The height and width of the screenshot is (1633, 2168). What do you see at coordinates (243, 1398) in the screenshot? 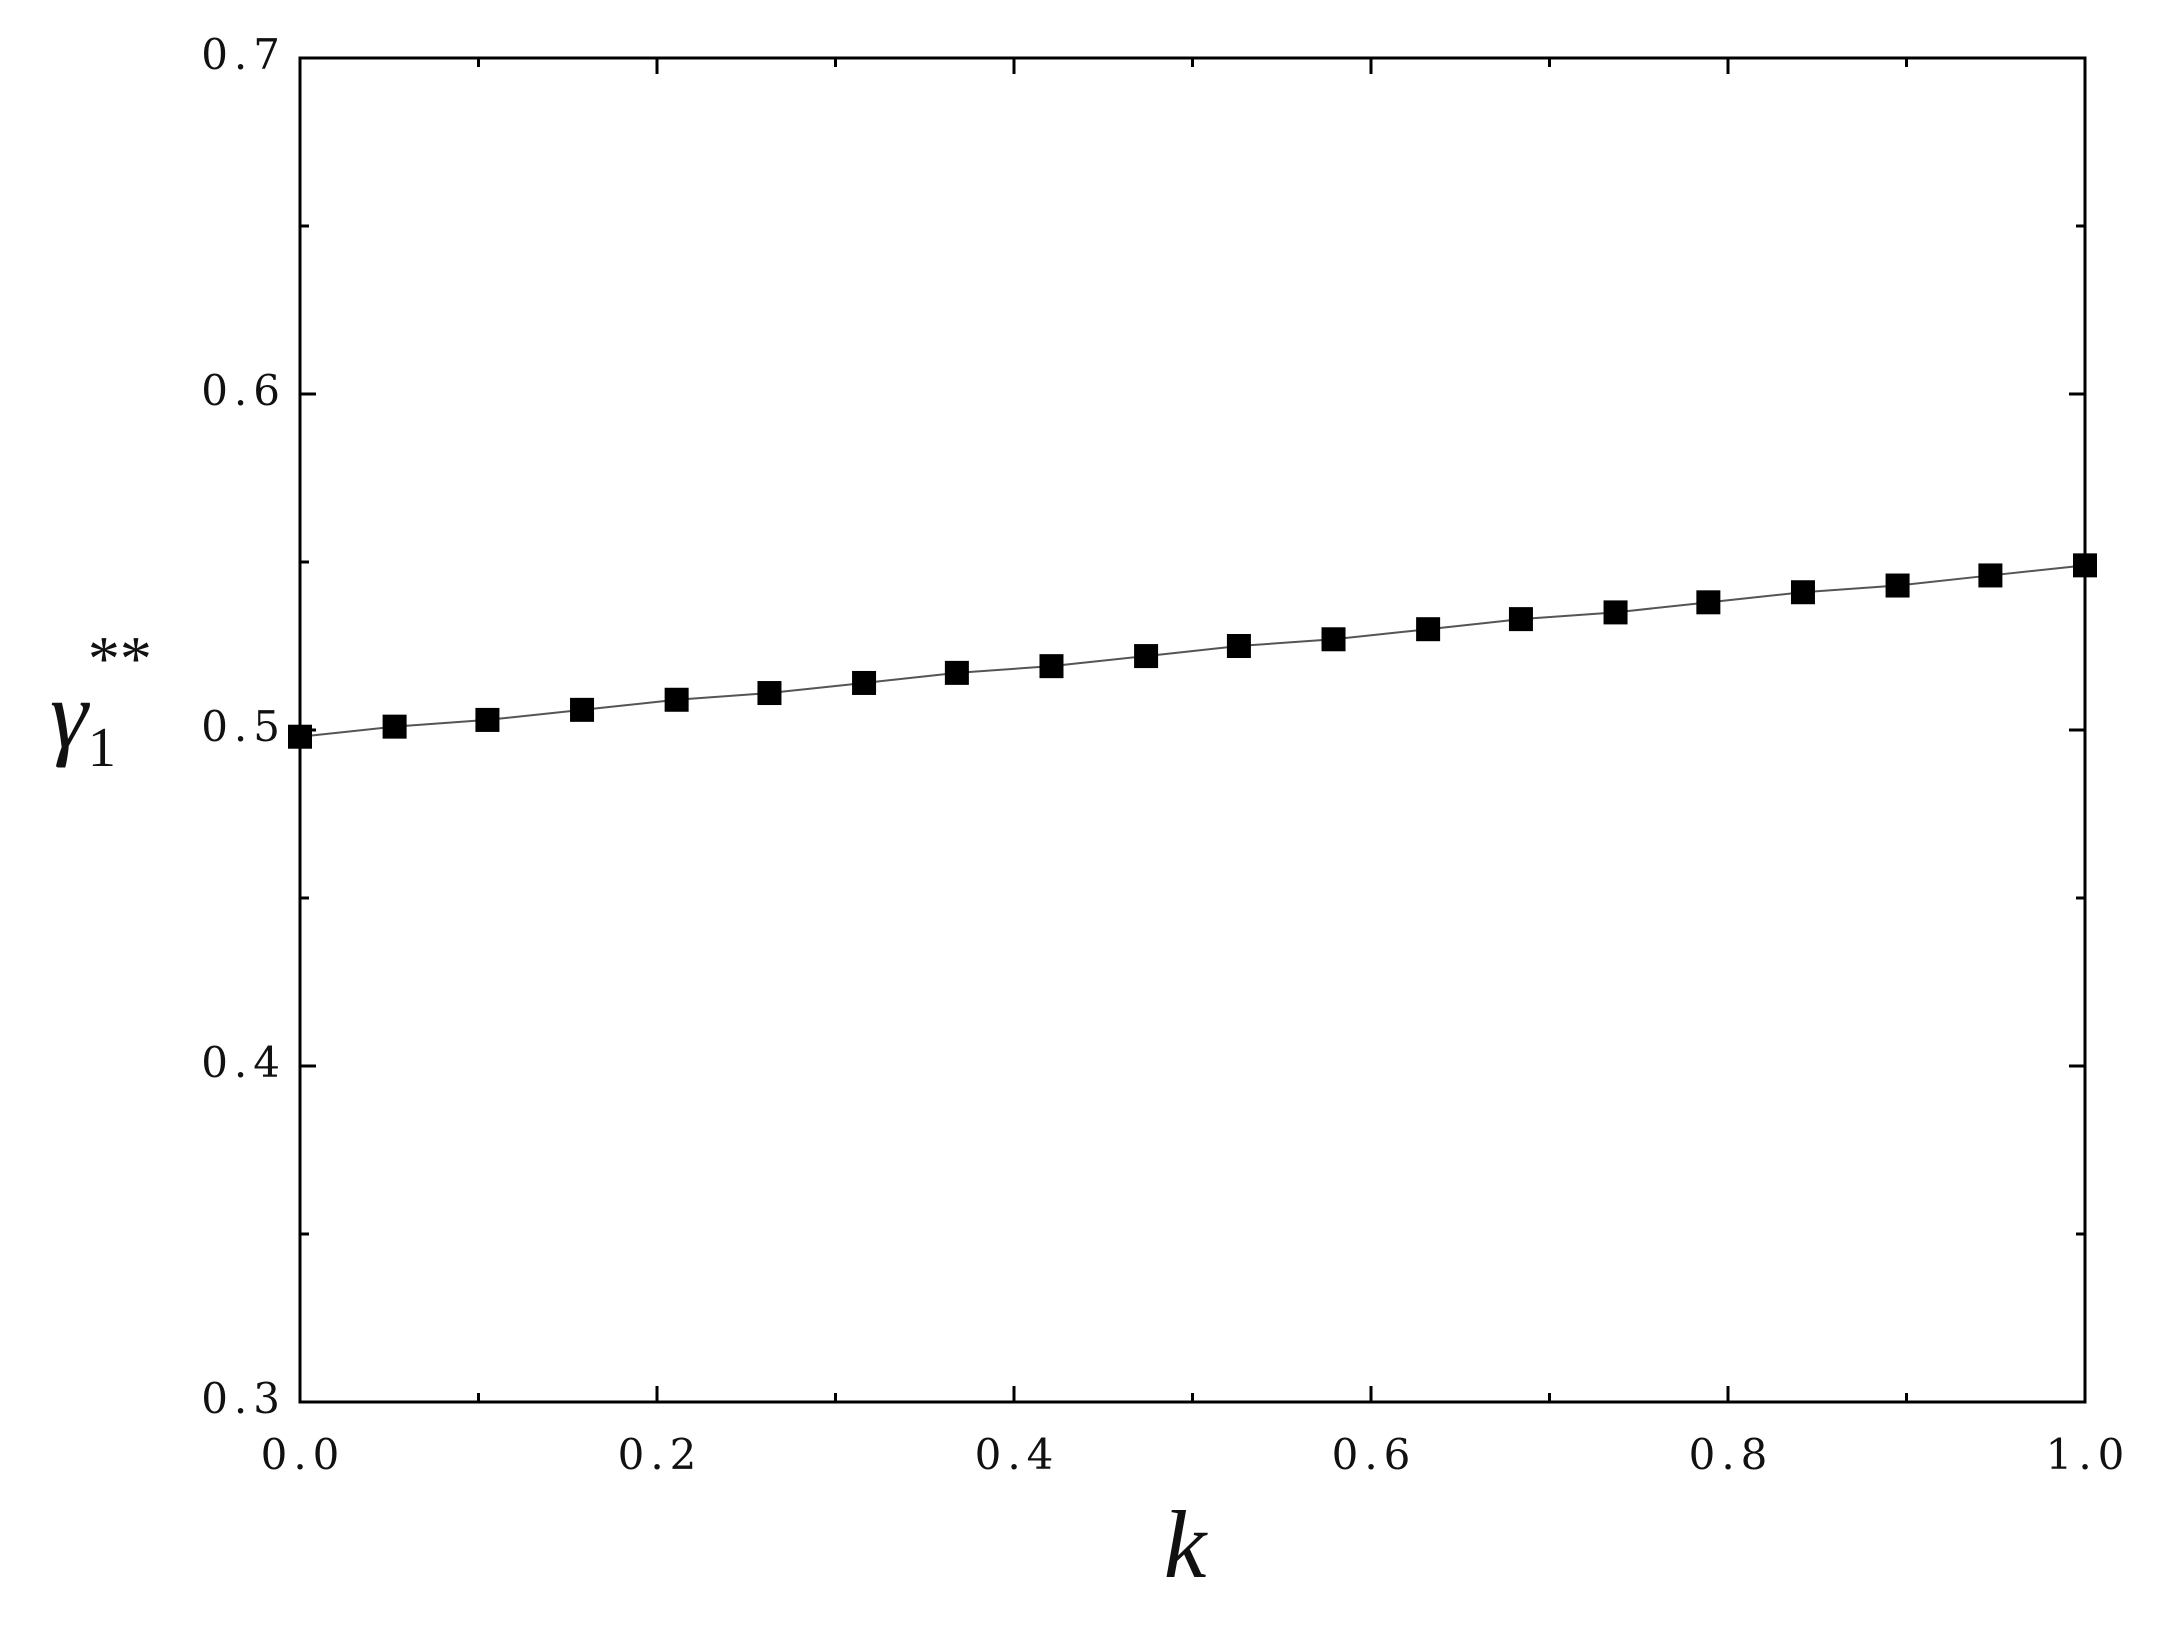
I see `y-tick-label: 0.3` at bounding box center [243, 1398].